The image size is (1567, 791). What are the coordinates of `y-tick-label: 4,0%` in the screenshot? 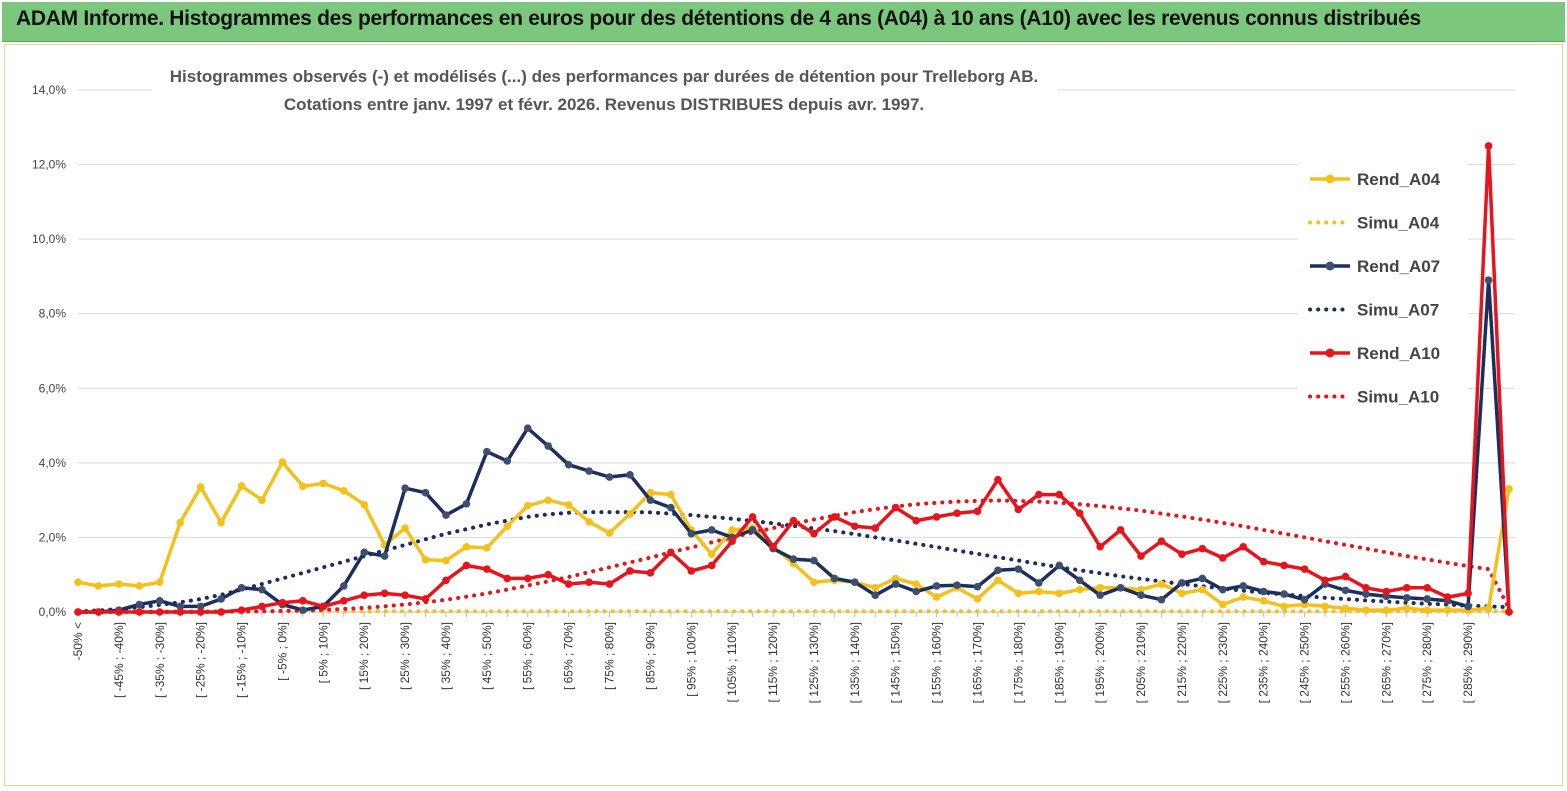 It's located at (53, 463).